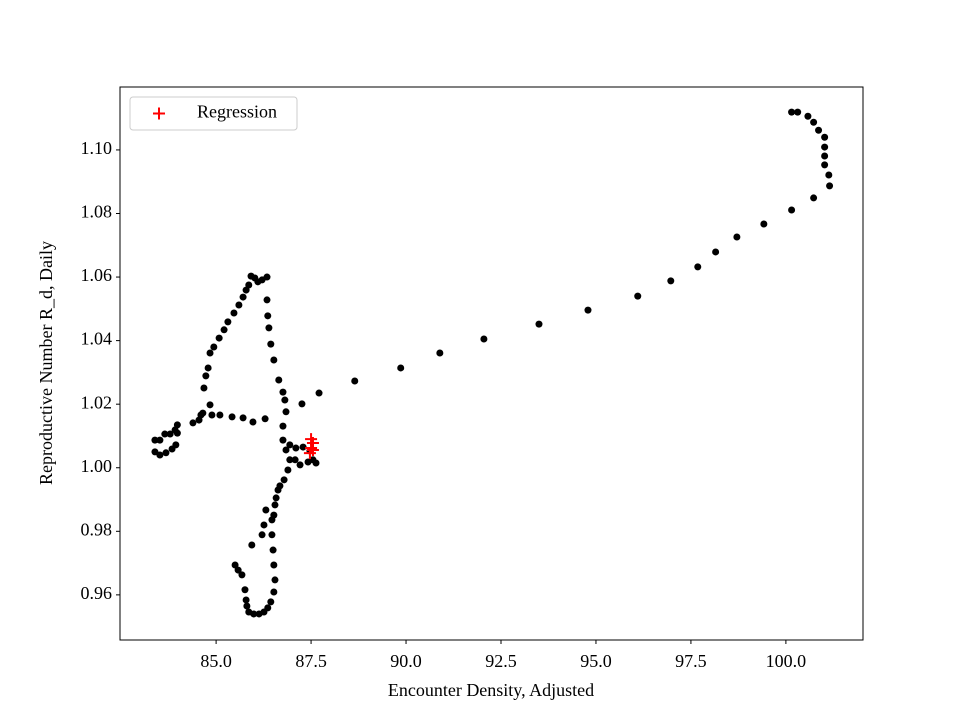 Image resolution: width=960 pixels, height=725 pixels. Describe the element at coordinates (97, 529) in the screenshot. I see `y-tick-label: 0.98` at that location.